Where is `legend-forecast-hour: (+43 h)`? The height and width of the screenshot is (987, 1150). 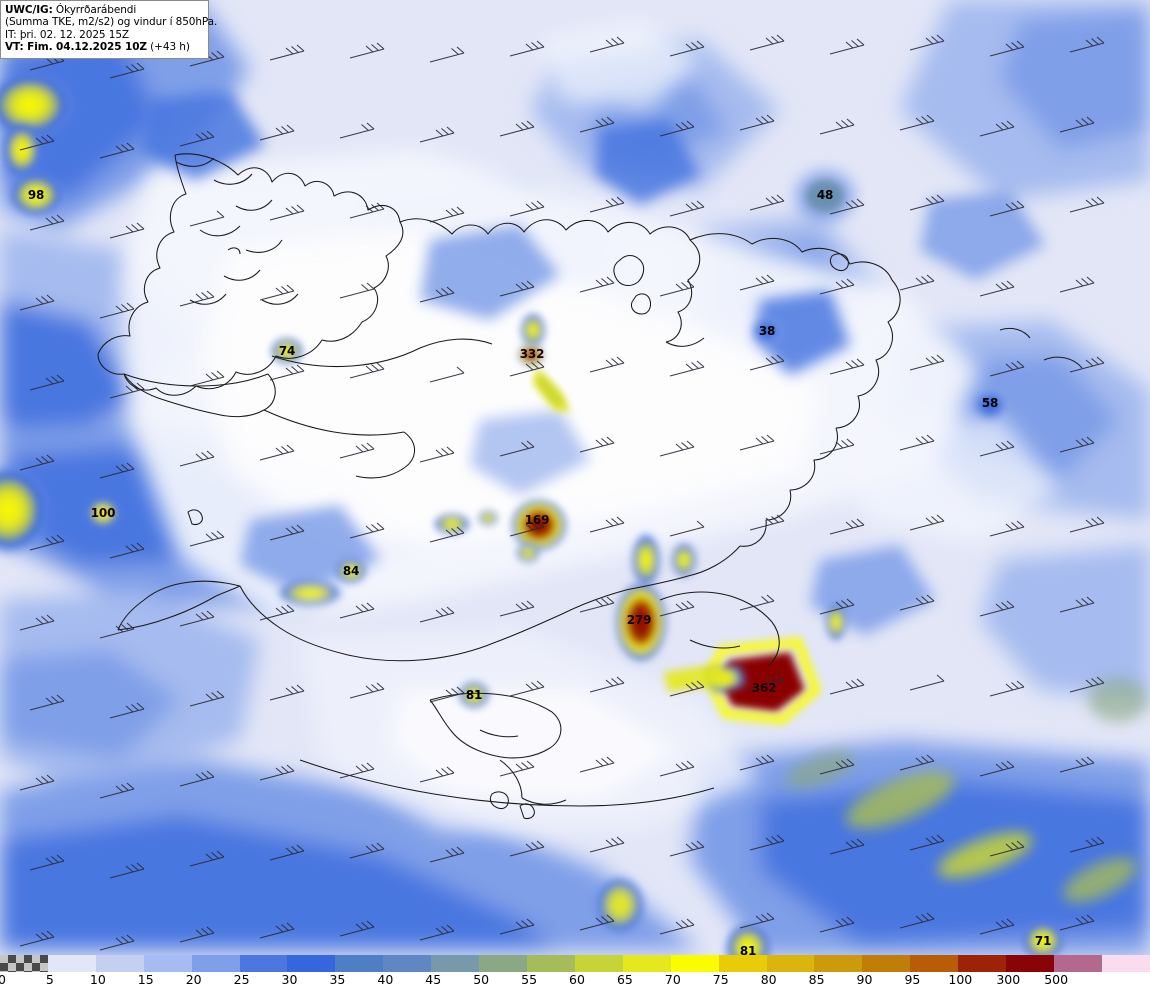 legend-forecast-hour: (+43 h) is located at coordinates (168, 47).